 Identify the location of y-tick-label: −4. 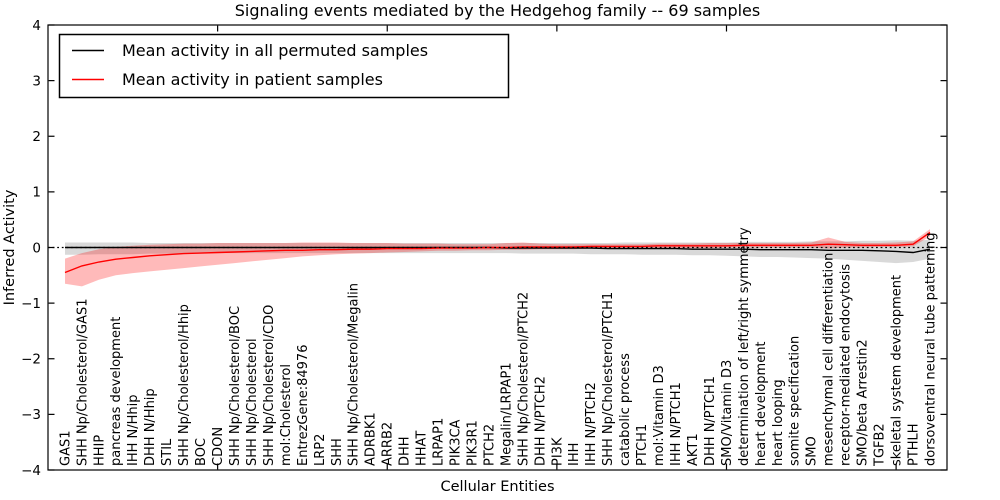
(31, 471).